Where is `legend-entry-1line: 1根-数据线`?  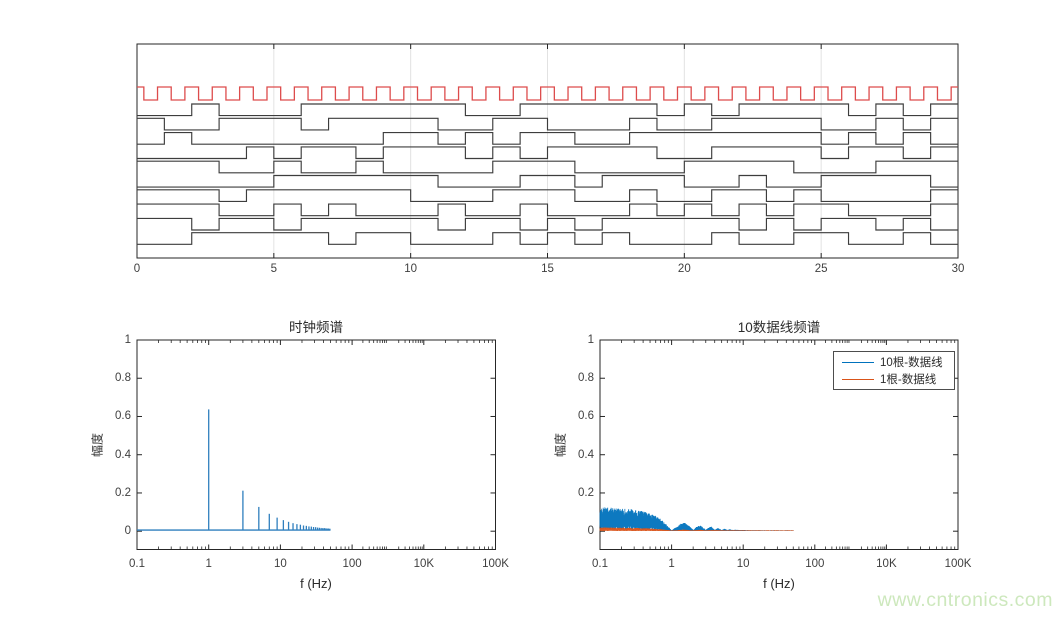 legend-entry-1line: 1根-数据线 is located at coordinates (885, 379).